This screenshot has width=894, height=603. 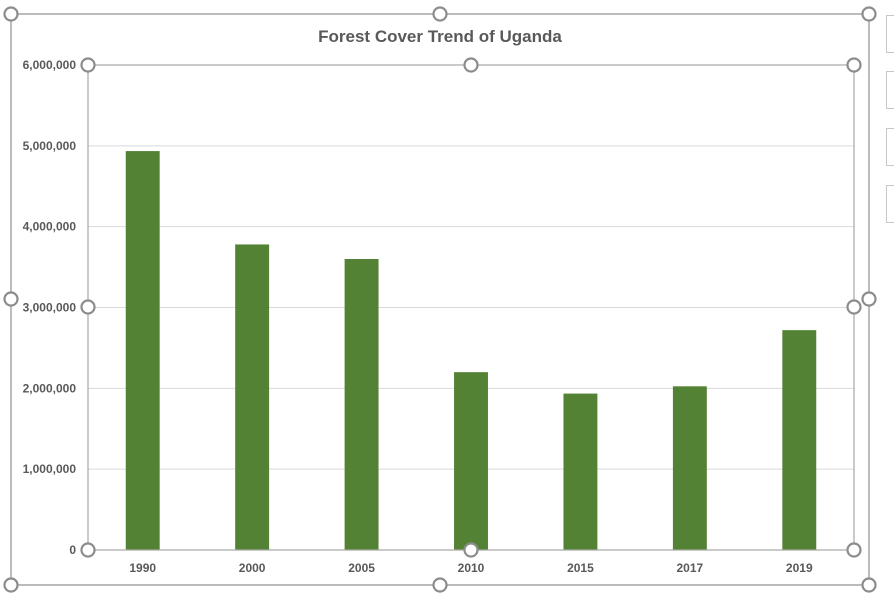 What do you see at coordinates (580, 471) in the screenshot?
I see `bar-2015` at bounding box center [580, 471].